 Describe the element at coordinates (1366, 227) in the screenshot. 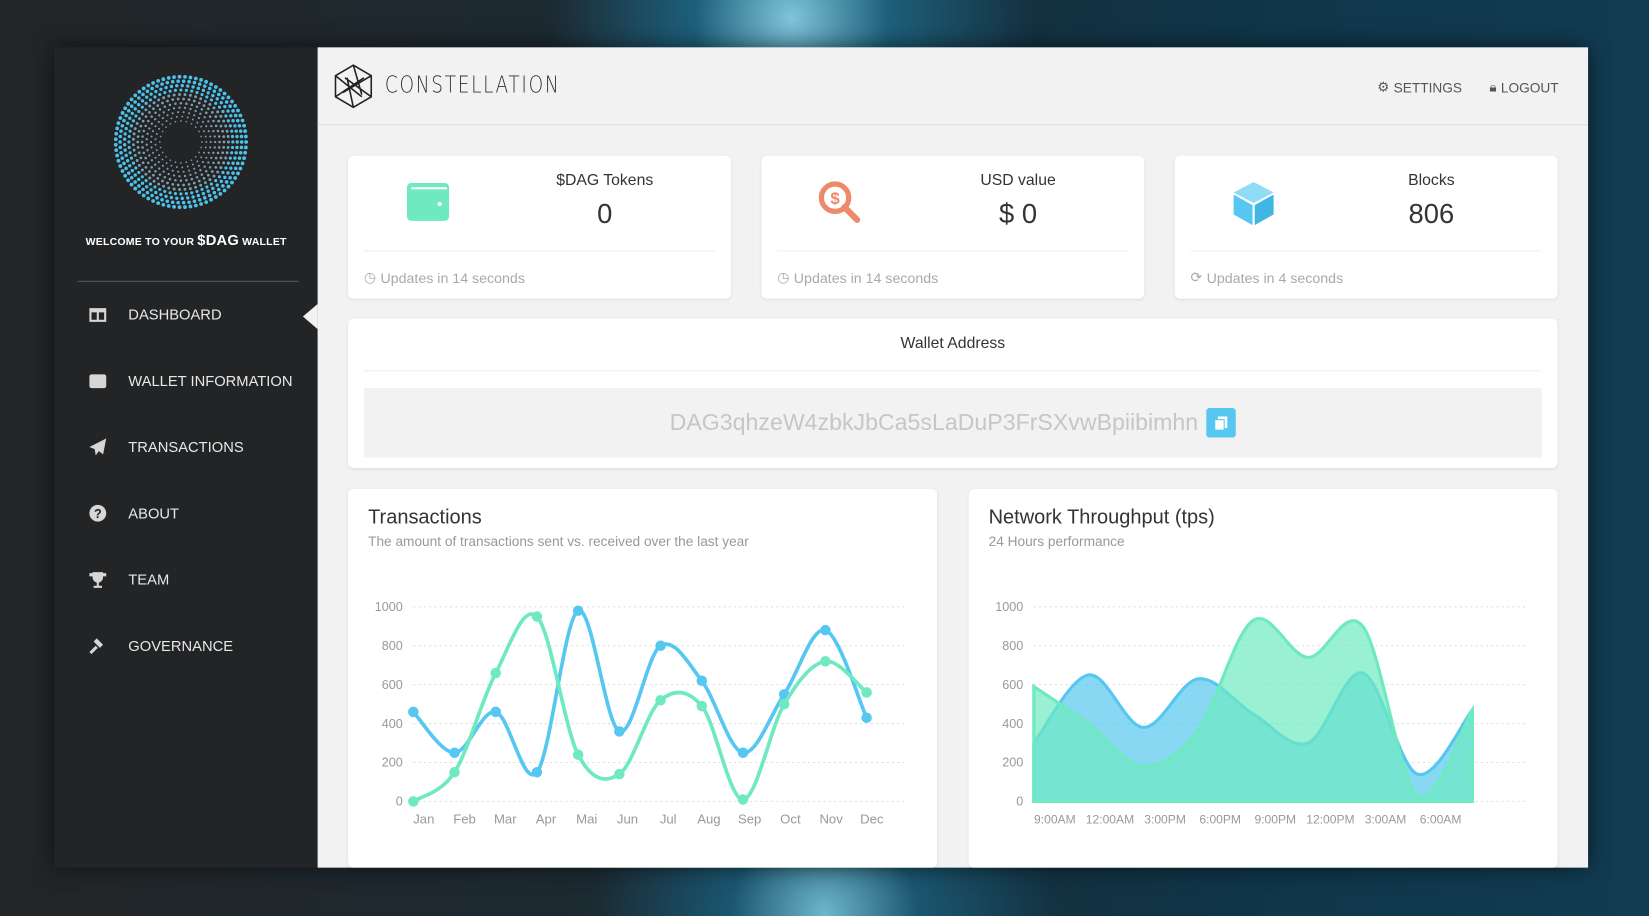

I see `stat-card-blocks: Blocks 806 ⟳ Updates in 4 seconds` at that location.